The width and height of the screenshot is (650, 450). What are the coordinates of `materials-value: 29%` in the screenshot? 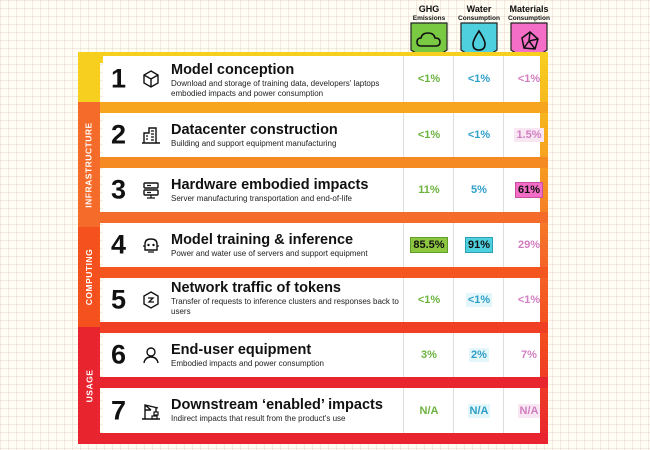 It's located at (529, 245).